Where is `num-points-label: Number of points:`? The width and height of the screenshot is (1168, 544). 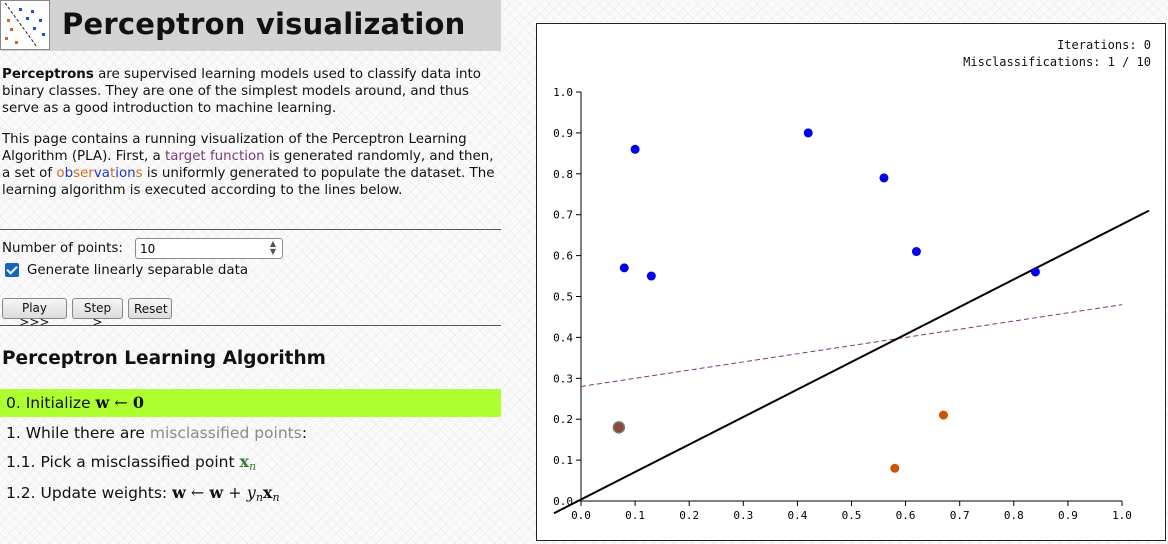
num-points-label: Number of points: is located at coordinates (62, 248).